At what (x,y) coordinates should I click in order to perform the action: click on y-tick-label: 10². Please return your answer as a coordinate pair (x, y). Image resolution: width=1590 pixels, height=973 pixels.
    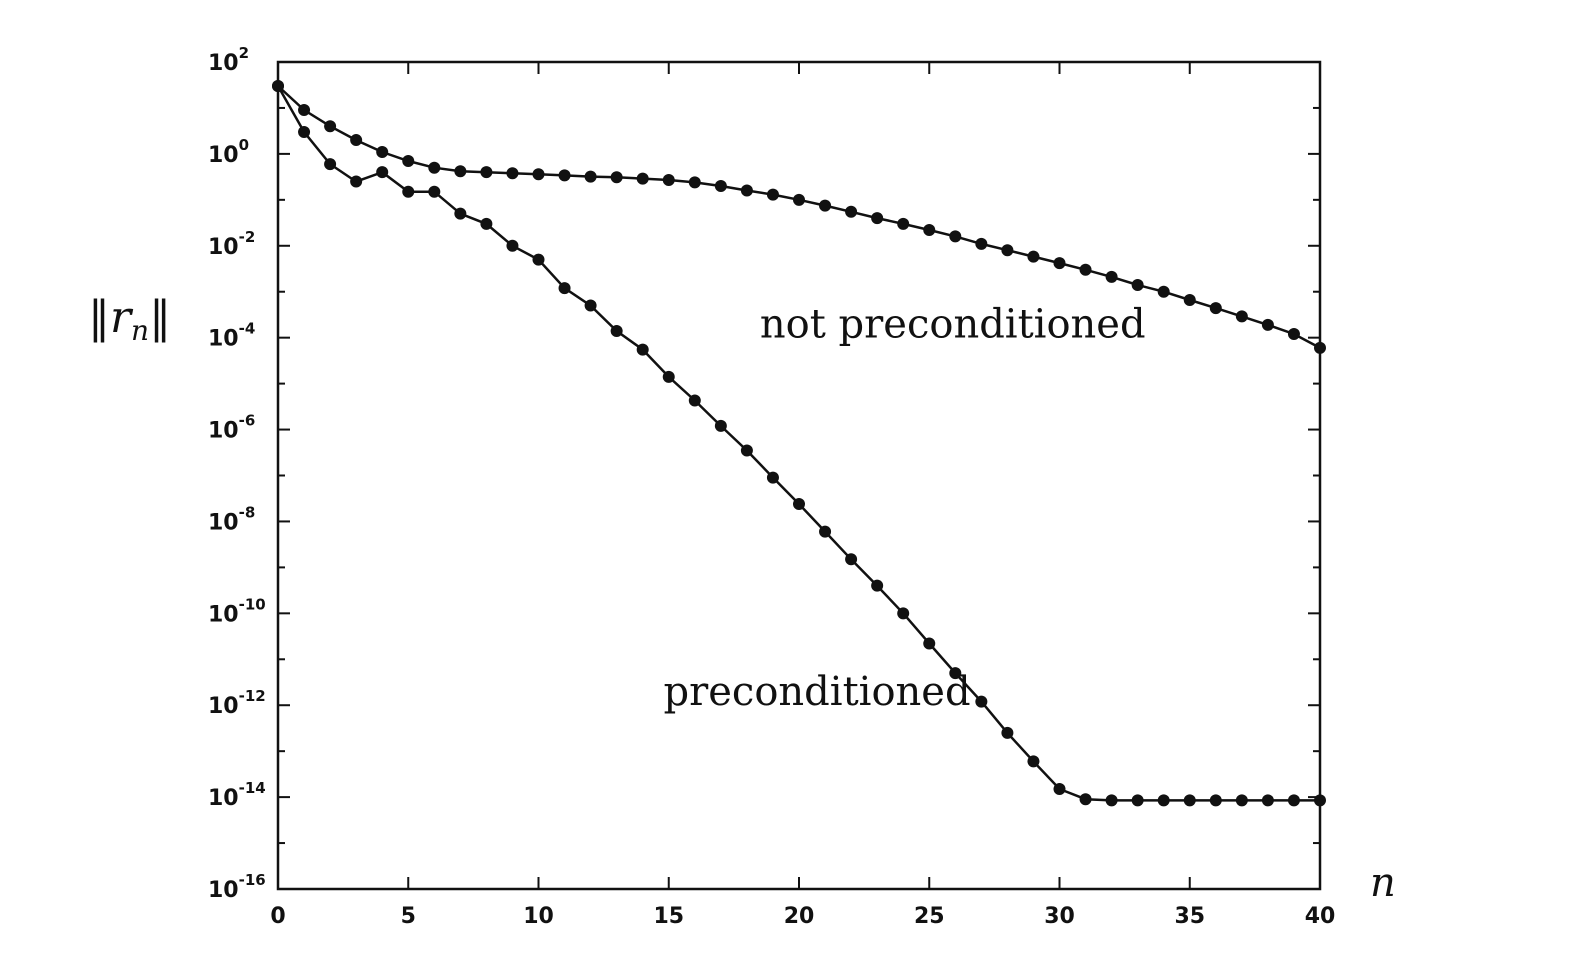
    Looking at the image, I should click on (228, 60).